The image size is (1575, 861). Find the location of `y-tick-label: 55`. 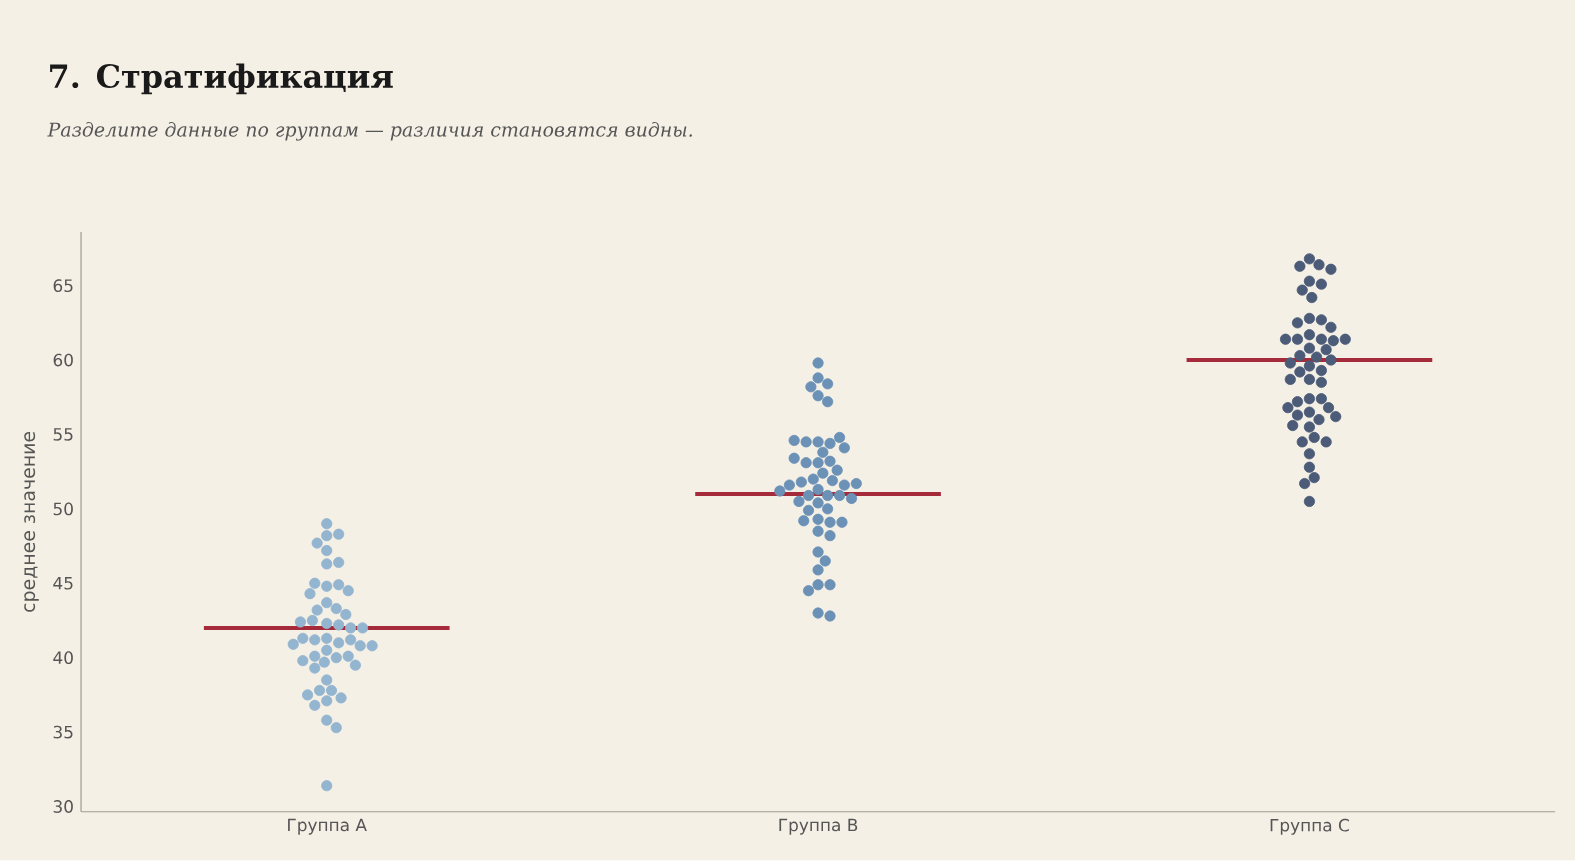

y-tick-label: 55 is located at coordinates (63, 434).